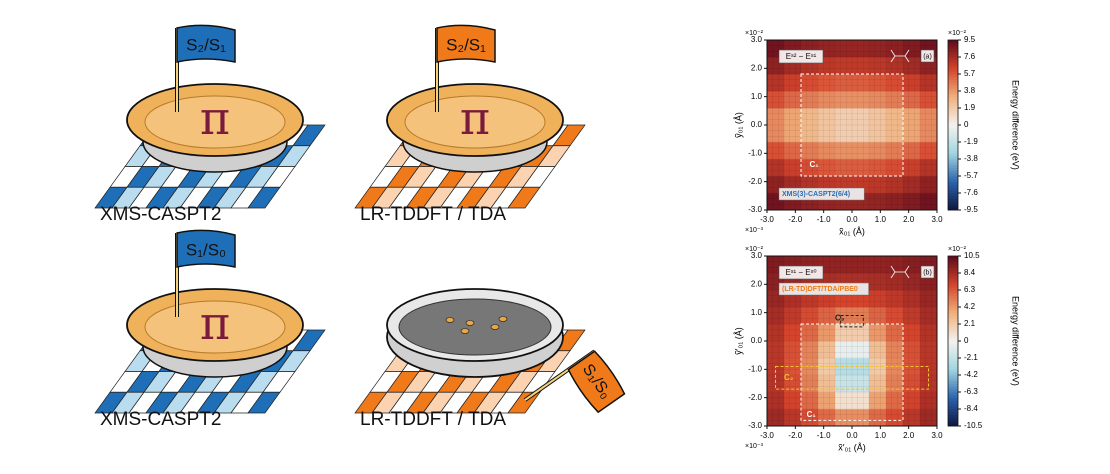 The height and width of the screenshot is (474, 1110). Describe the element at coordinates (970, 323) in the screenshot. I see `colorbar-tick-label: 2.1` at that location.